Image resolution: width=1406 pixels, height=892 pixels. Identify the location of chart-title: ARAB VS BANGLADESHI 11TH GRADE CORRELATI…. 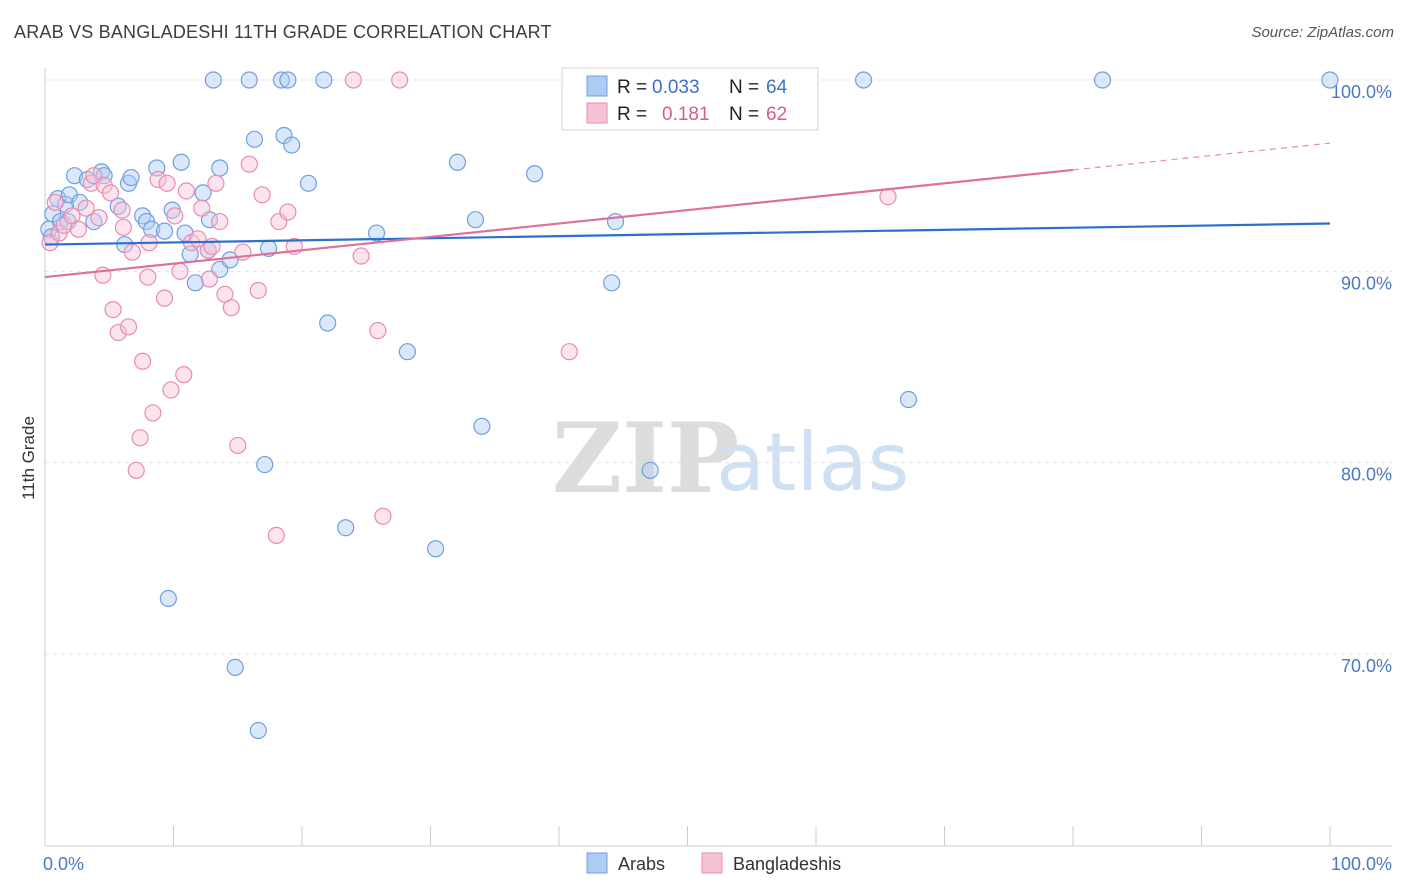
(283, 32).